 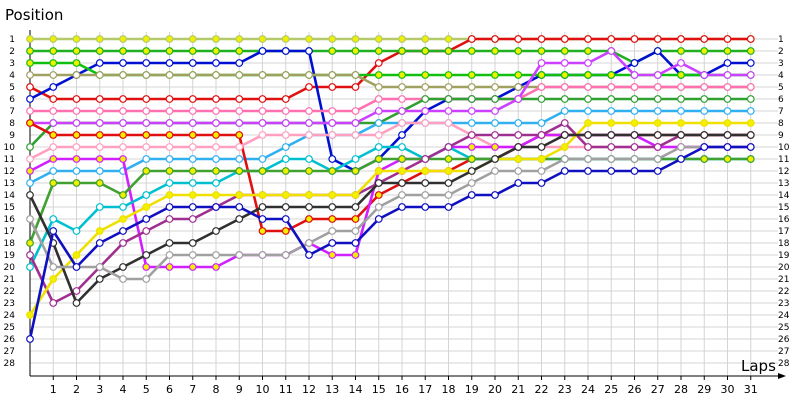 I want to click on y-tick-label-right: 17, so click(x=783, y=232).